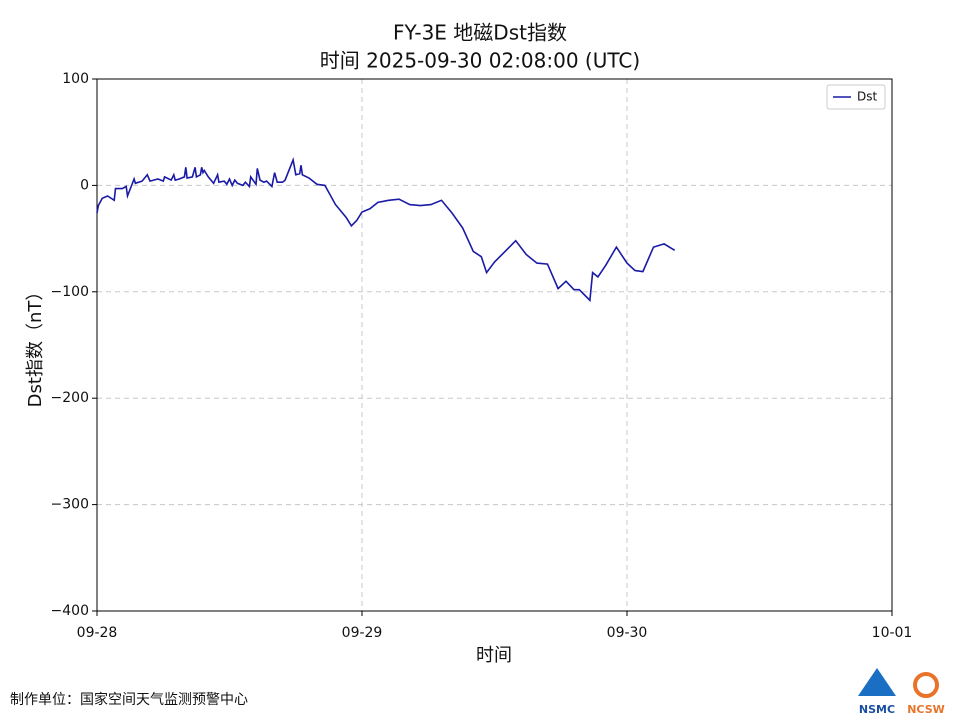  Describe the element at coordinates (480, 61) in the screenshot. I see `chart-subtitle: 时间 2025-09-30 02:08:00 (UTC)` at that location.